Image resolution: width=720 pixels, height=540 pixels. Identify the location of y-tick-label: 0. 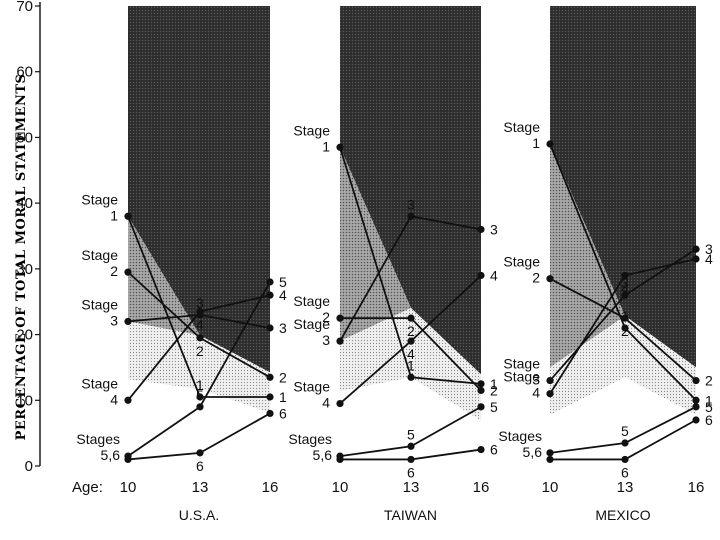
(29, 466).